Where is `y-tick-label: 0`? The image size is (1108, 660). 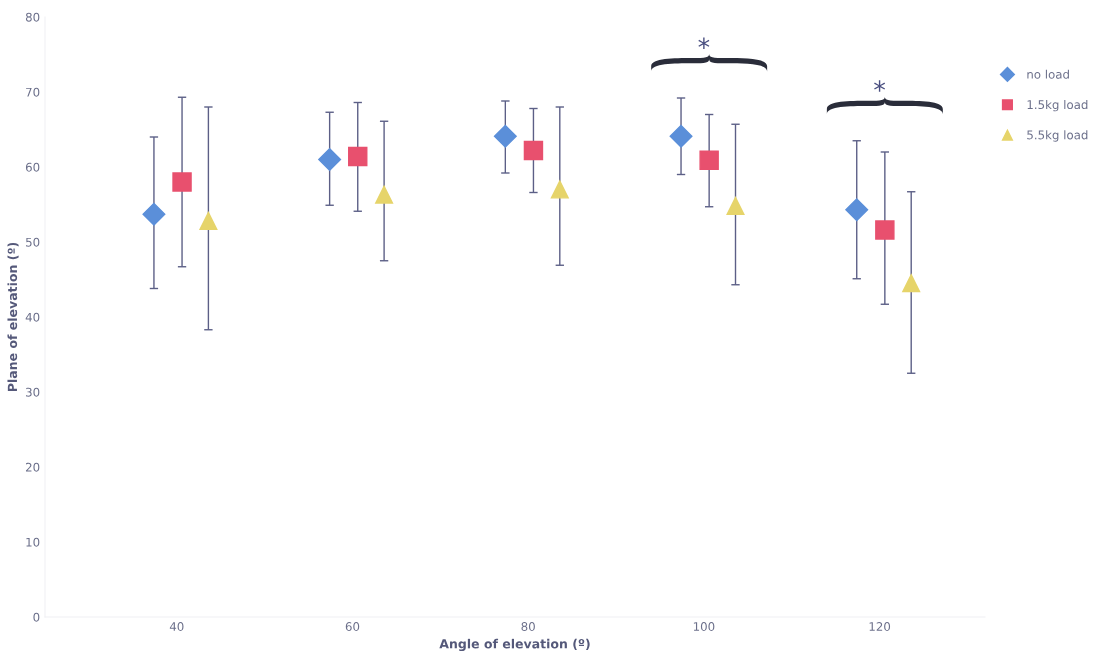
y-tick-label: 0 is located at coordinates (36, 617).